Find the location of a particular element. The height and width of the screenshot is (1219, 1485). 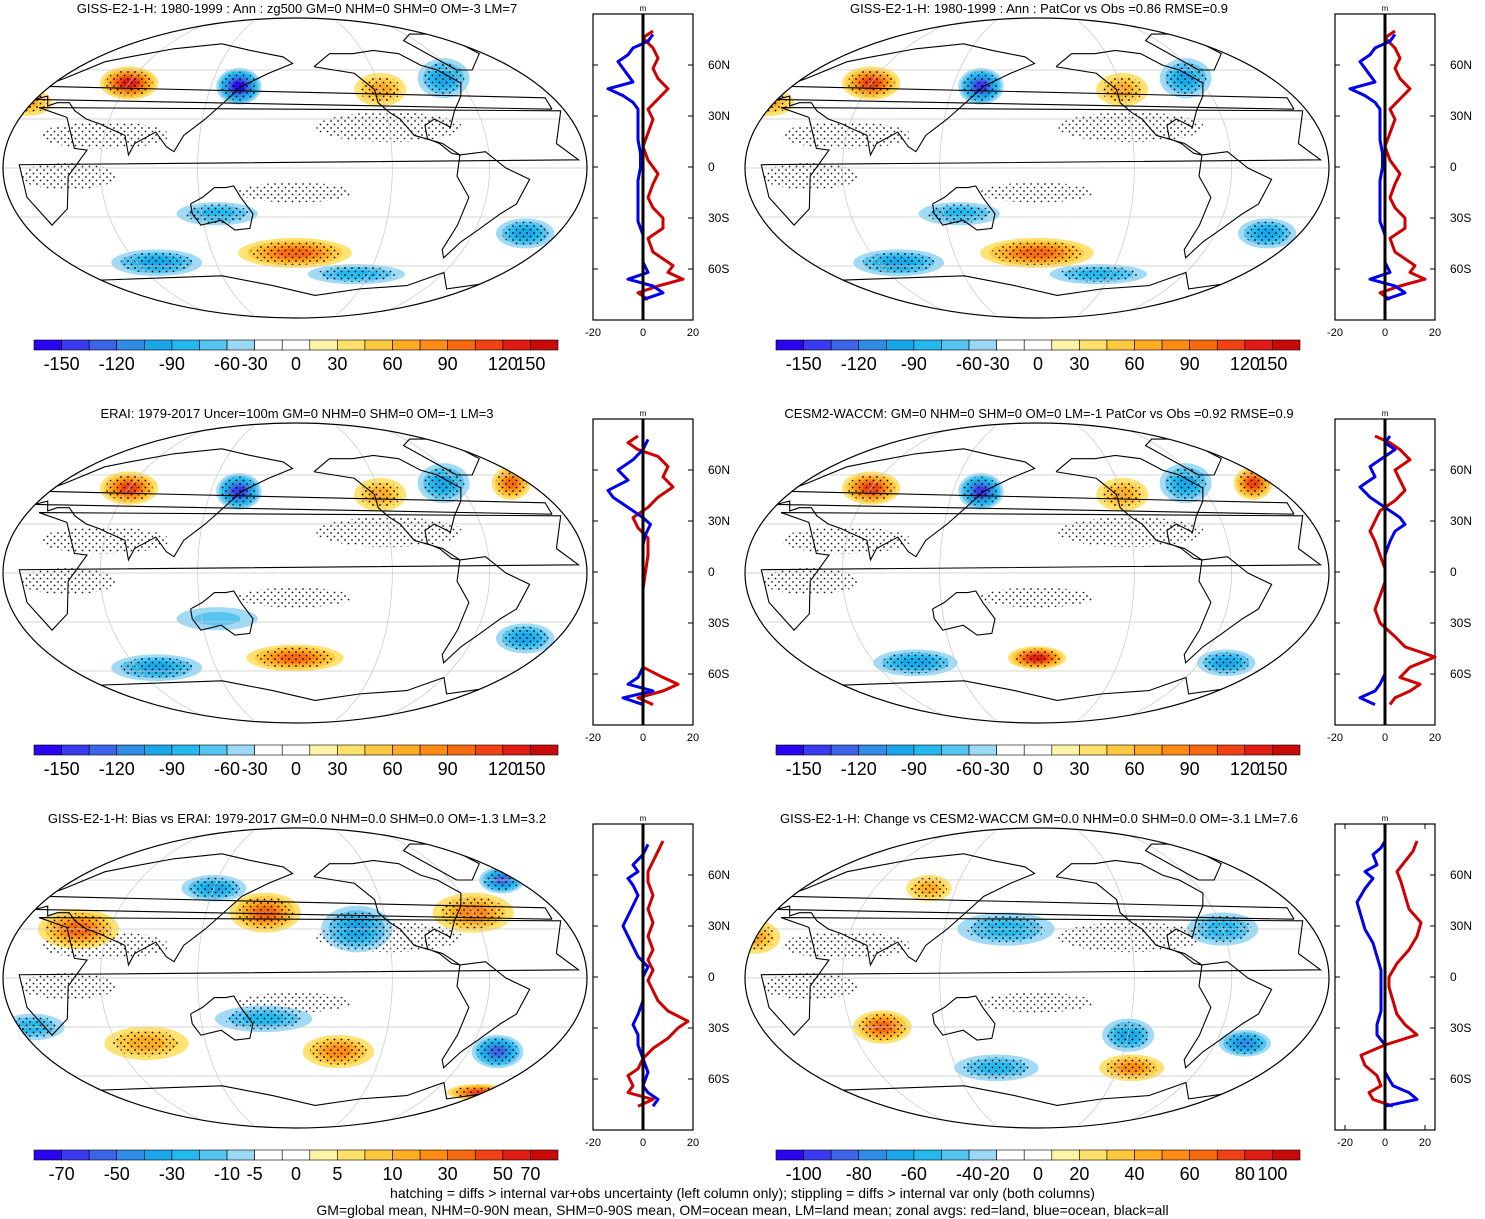

colorbar-label: 90 is located at coordinates (448, 769).